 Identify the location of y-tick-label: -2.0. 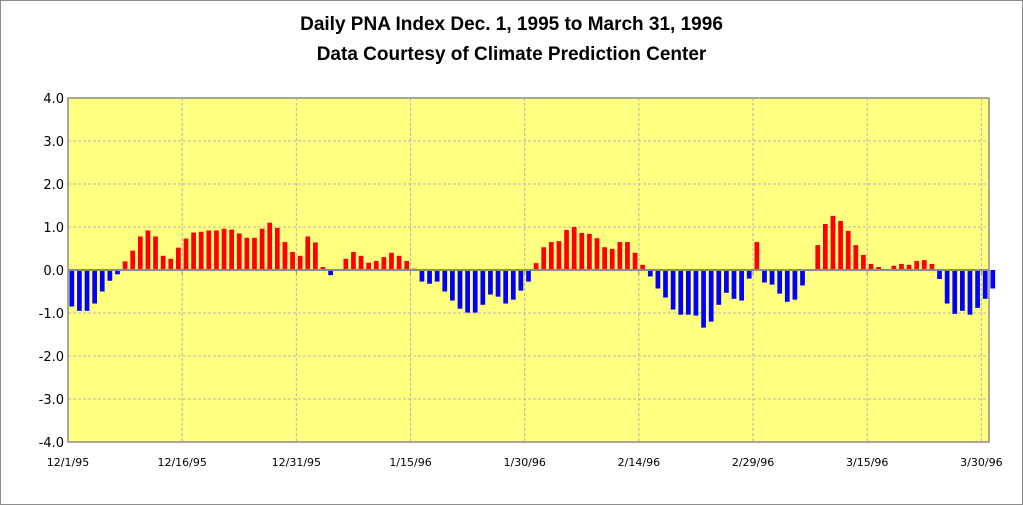
(51, 357).